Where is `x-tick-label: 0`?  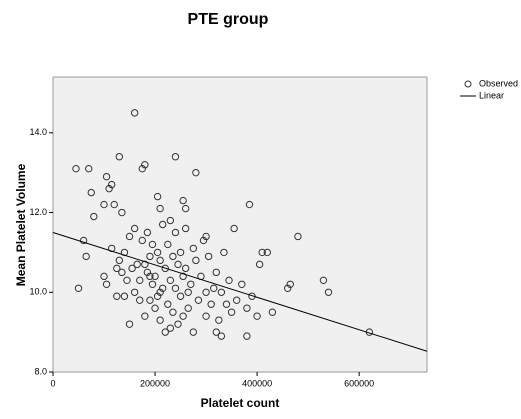
x-tick-label: 0 is located at coordinates (52, 383).